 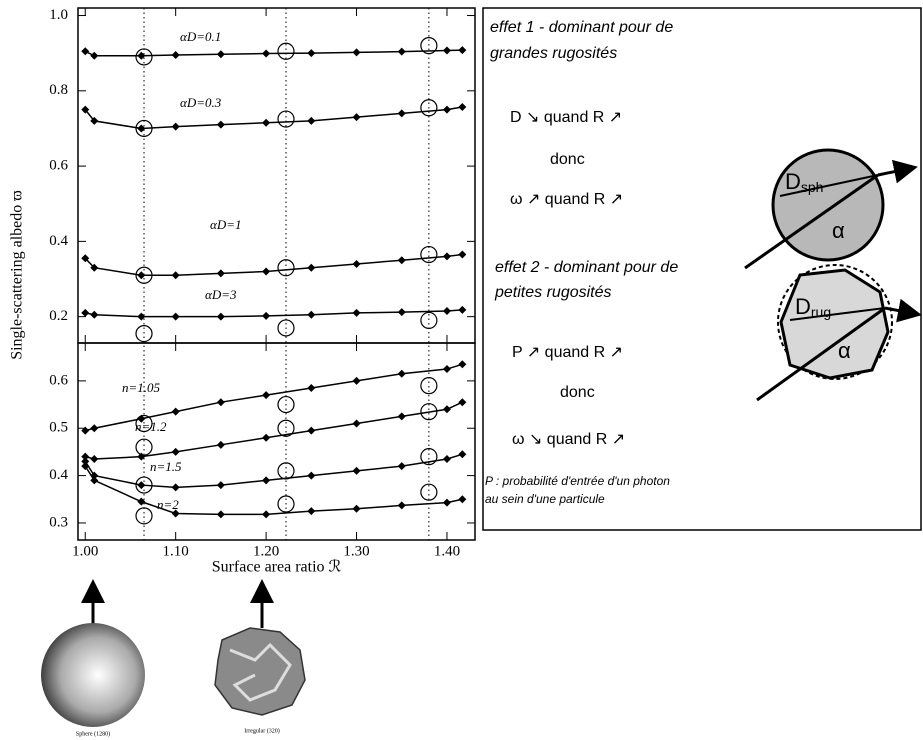 I want to click on x-tick-label: 1.00, so click(x=85, y=551).